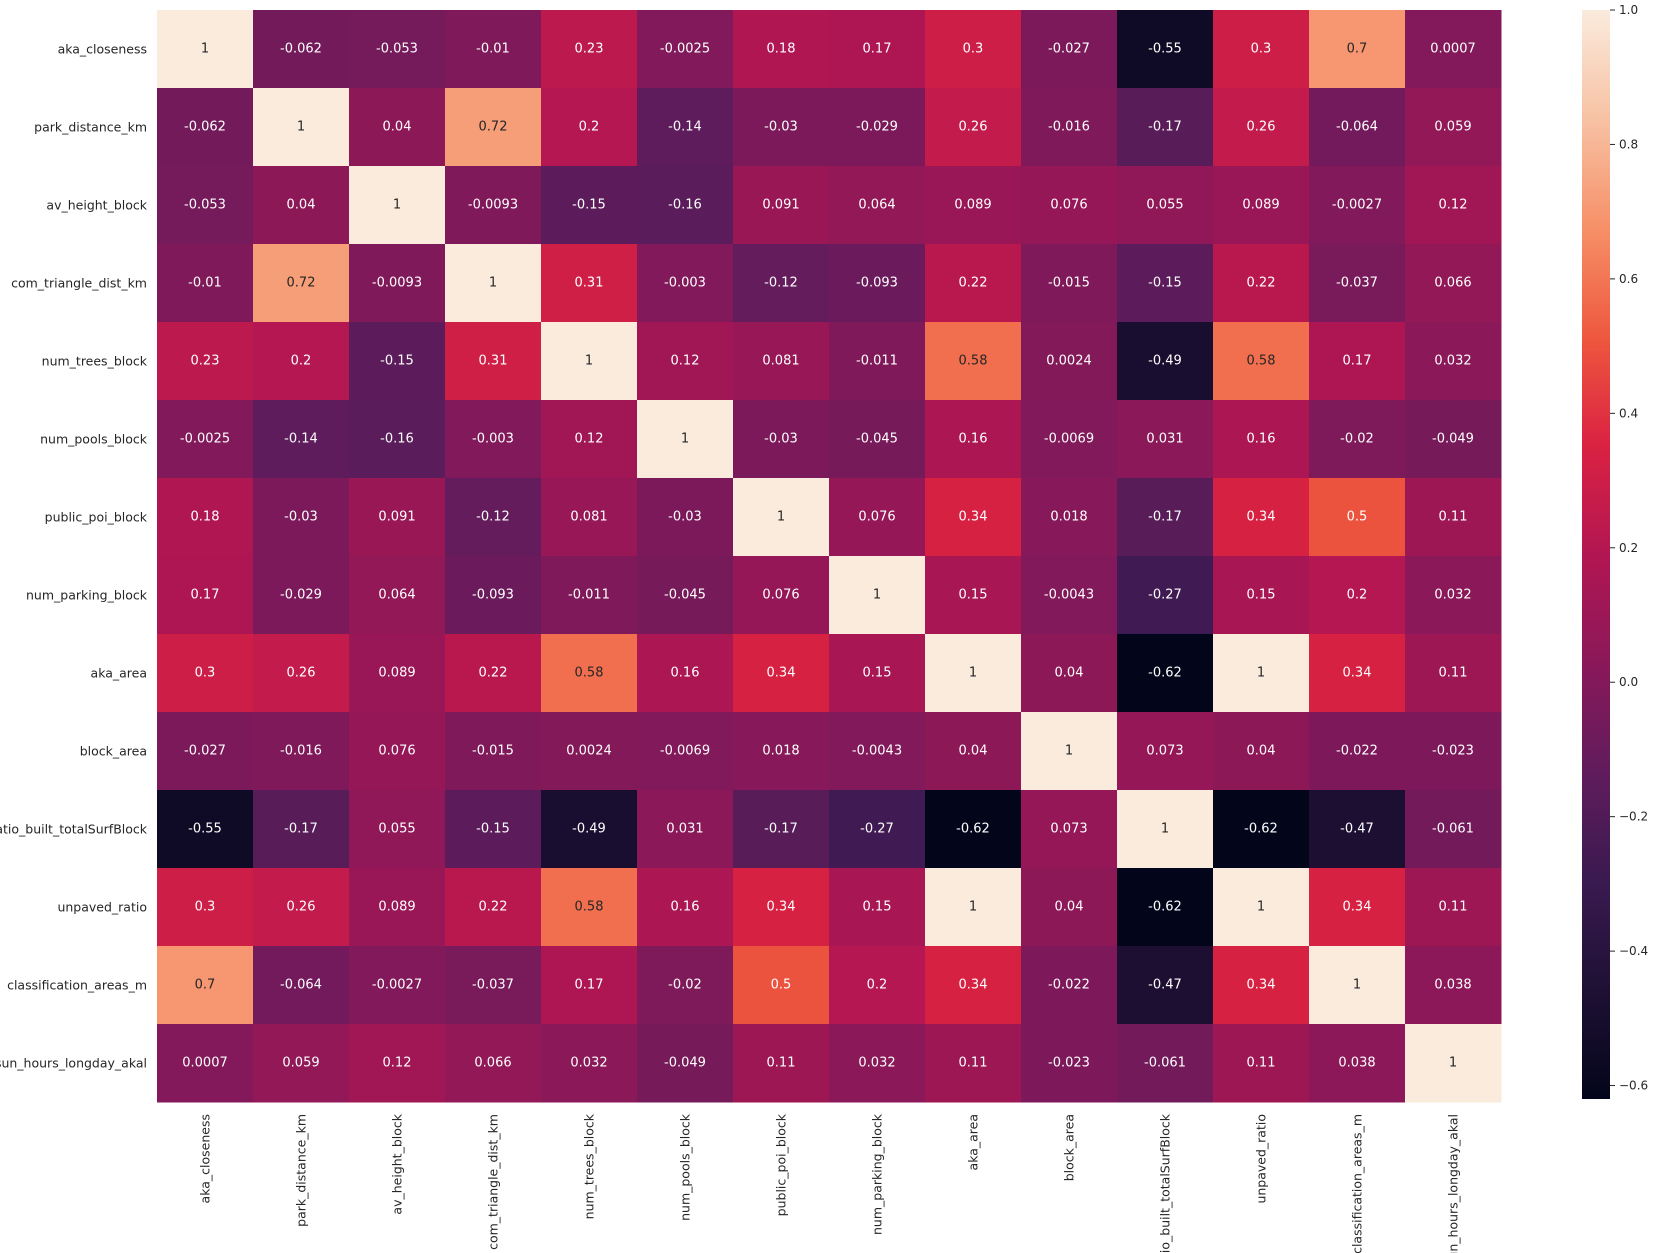 The height and width of the screenshot is (1253, 1676). Describe the element at coordinates (1633, 1086) in the screenshot. I see `colorbar-tick-label: −0.6` at that location.